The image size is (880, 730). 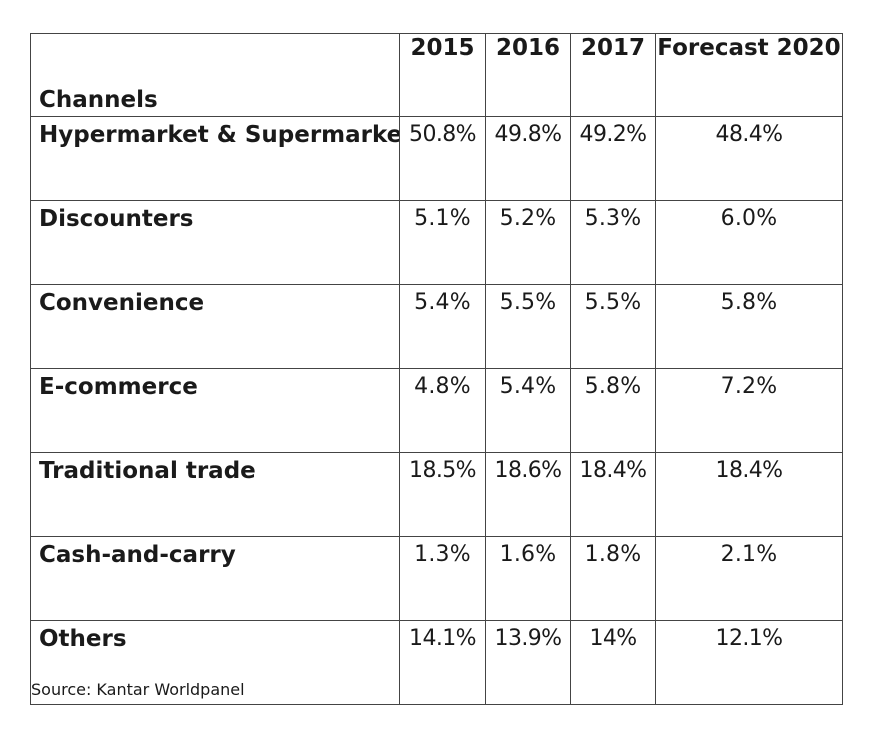 I want to click on value-cell: 6.0%, so click(x=749, y=242).